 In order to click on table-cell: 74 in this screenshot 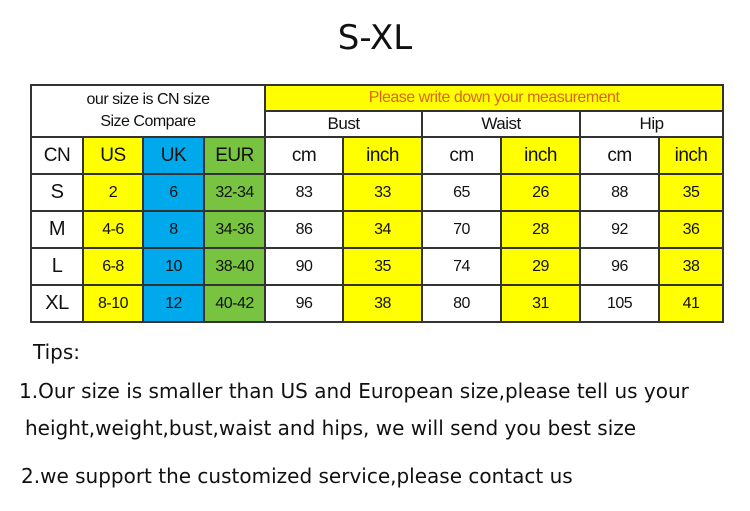, I will do `click(462, 266)`.